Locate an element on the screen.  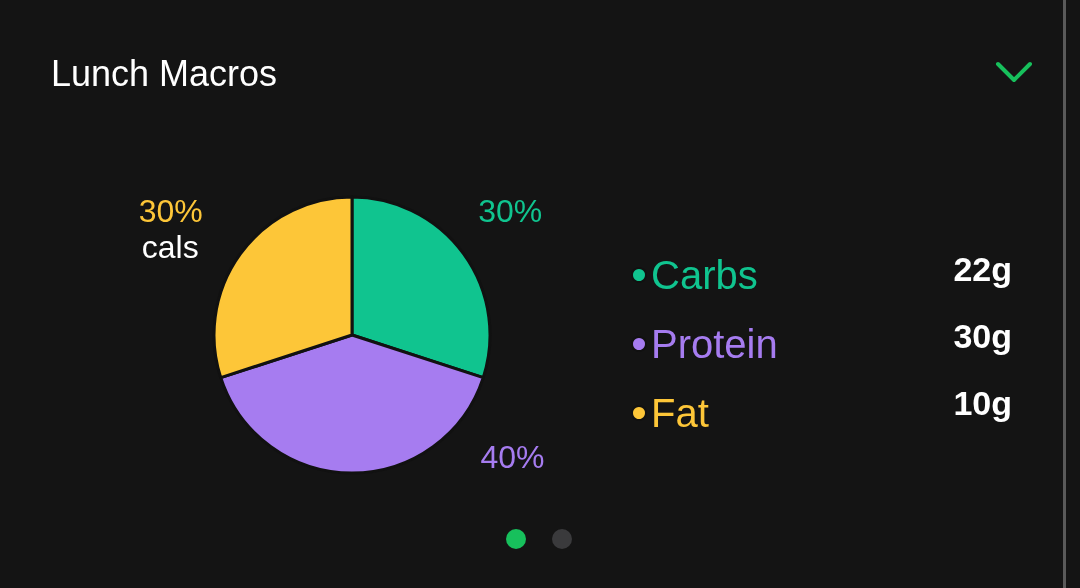
legend-label: Protein is located at coordinates (714, 344).